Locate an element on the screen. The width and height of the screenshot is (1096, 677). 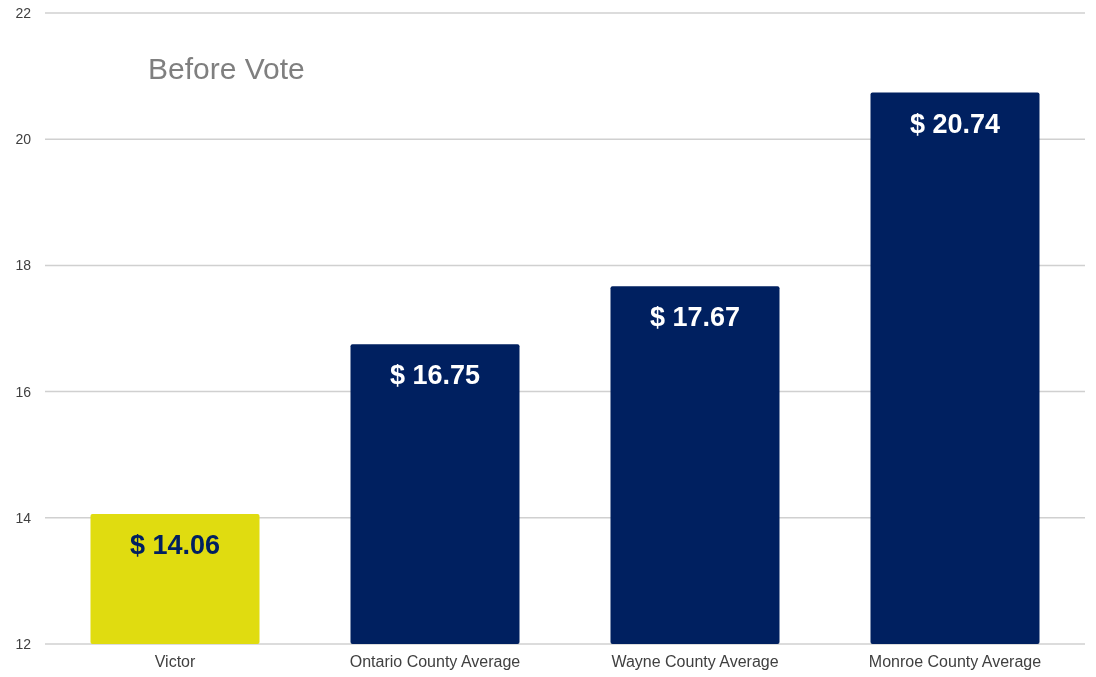
y-tick-label: 14 is located at coordinates (23, 517).